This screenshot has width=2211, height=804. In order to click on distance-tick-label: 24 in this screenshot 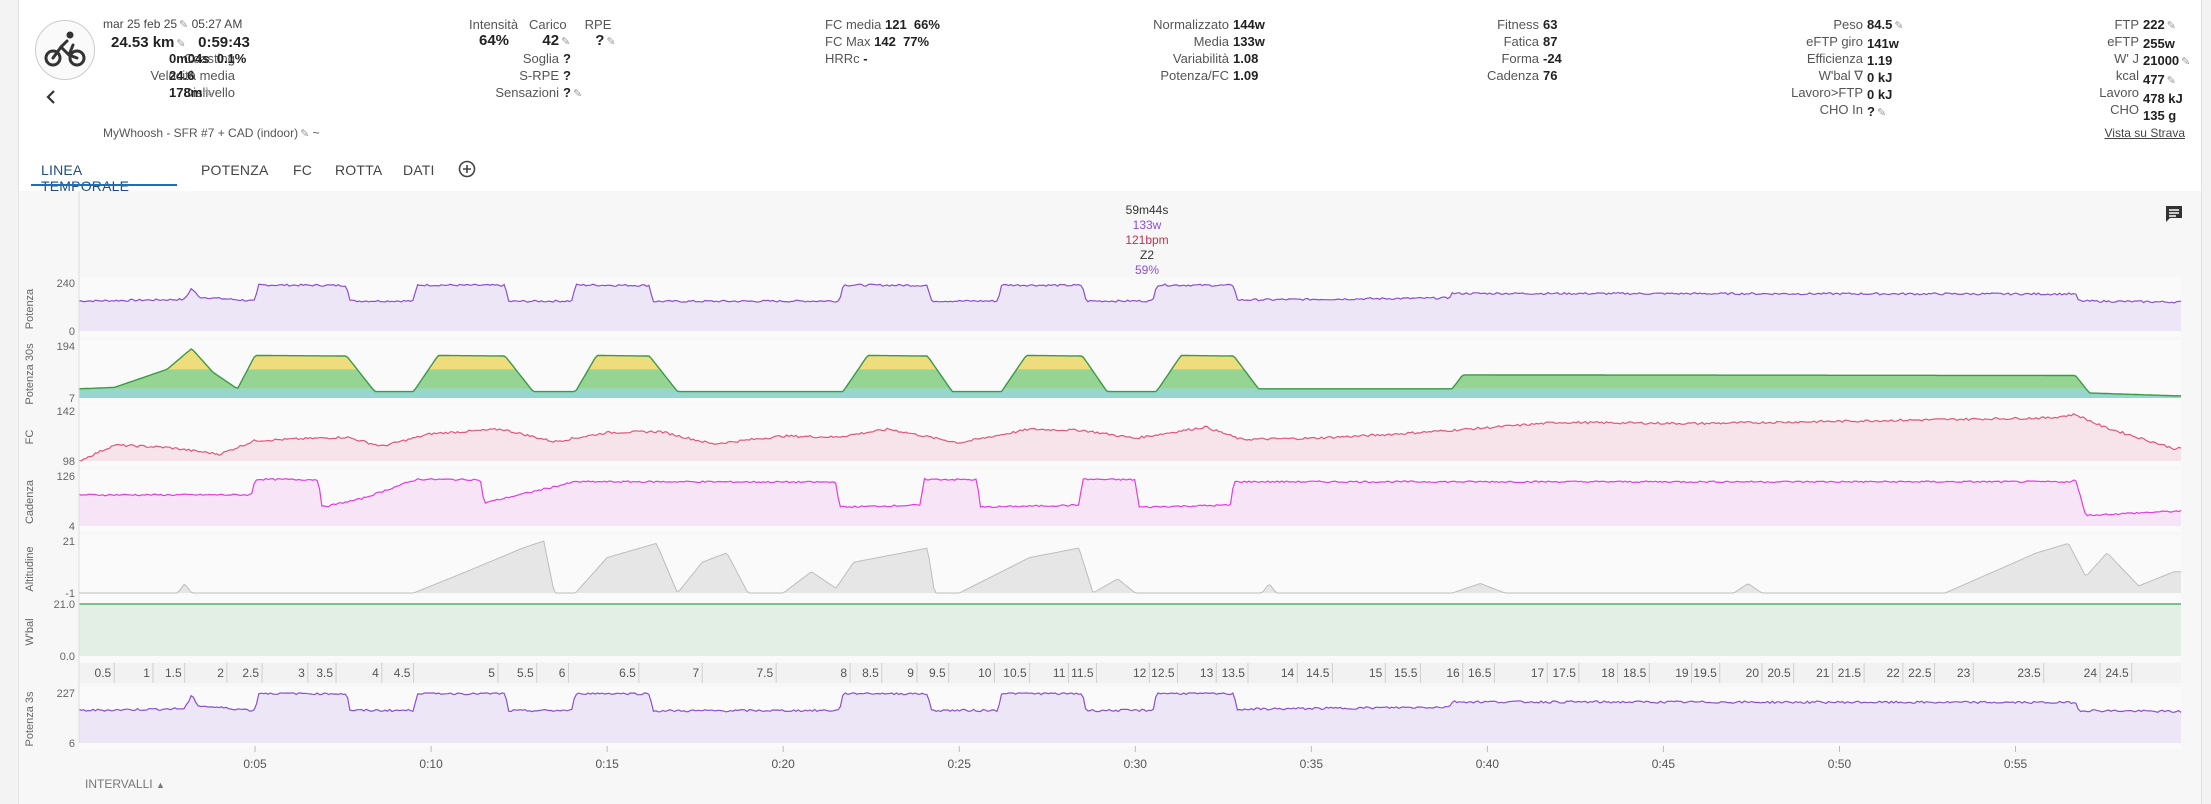, I will do `click(2091, 673)`.